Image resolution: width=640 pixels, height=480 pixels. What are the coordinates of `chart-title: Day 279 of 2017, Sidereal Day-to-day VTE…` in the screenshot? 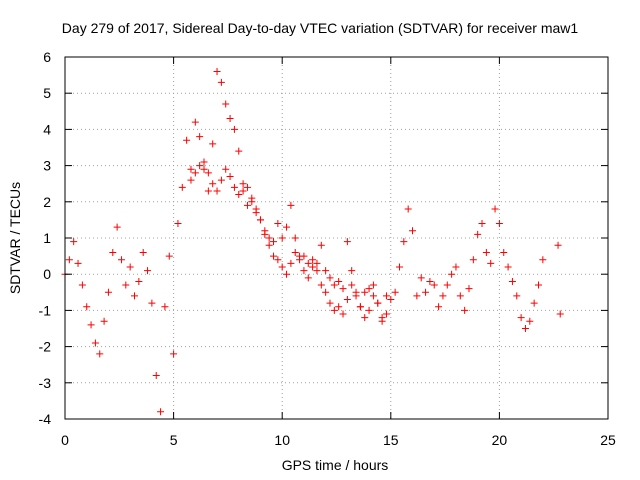 It's located at (320, 28).